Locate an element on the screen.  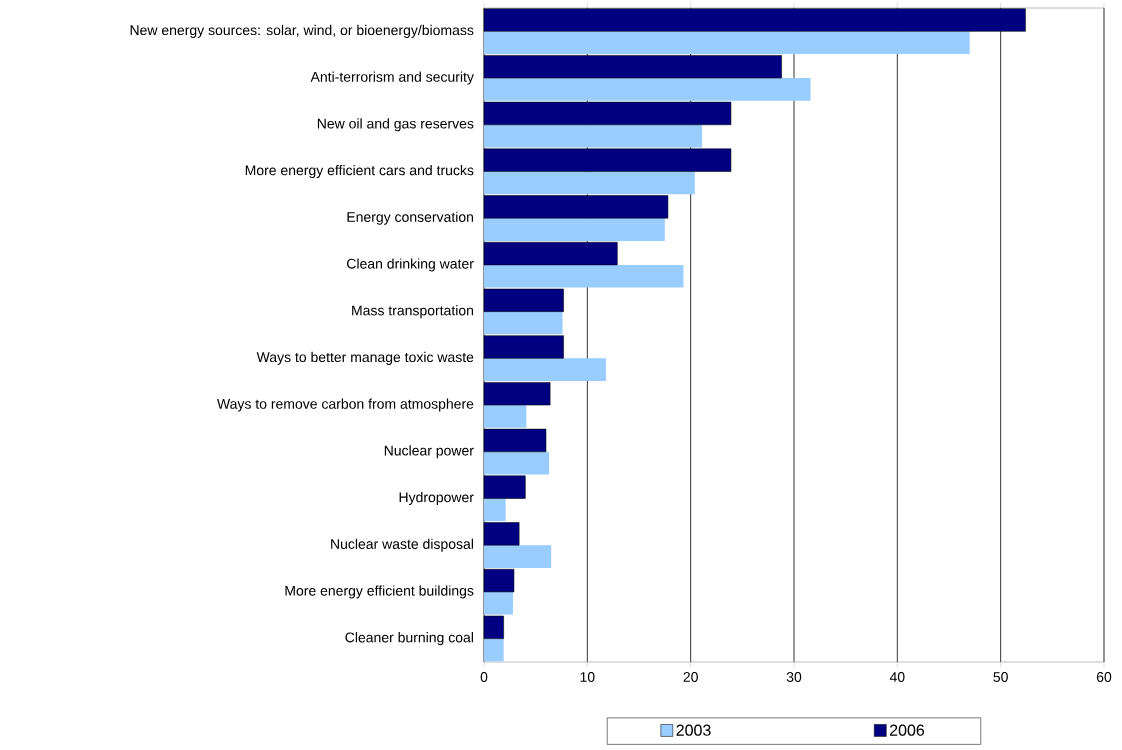
y-tick-label: Mass transportation is located at coordinates (413, 312).